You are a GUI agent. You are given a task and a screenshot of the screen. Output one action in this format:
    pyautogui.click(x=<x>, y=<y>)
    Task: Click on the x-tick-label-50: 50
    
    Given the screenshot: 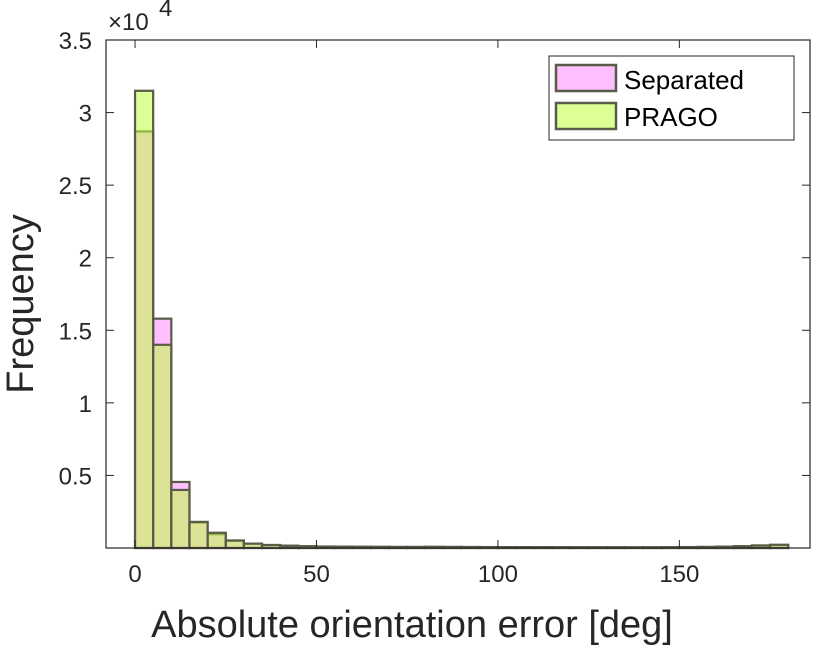 What is the action you would take?
    pyautogui.click(x=316, y=574)
    